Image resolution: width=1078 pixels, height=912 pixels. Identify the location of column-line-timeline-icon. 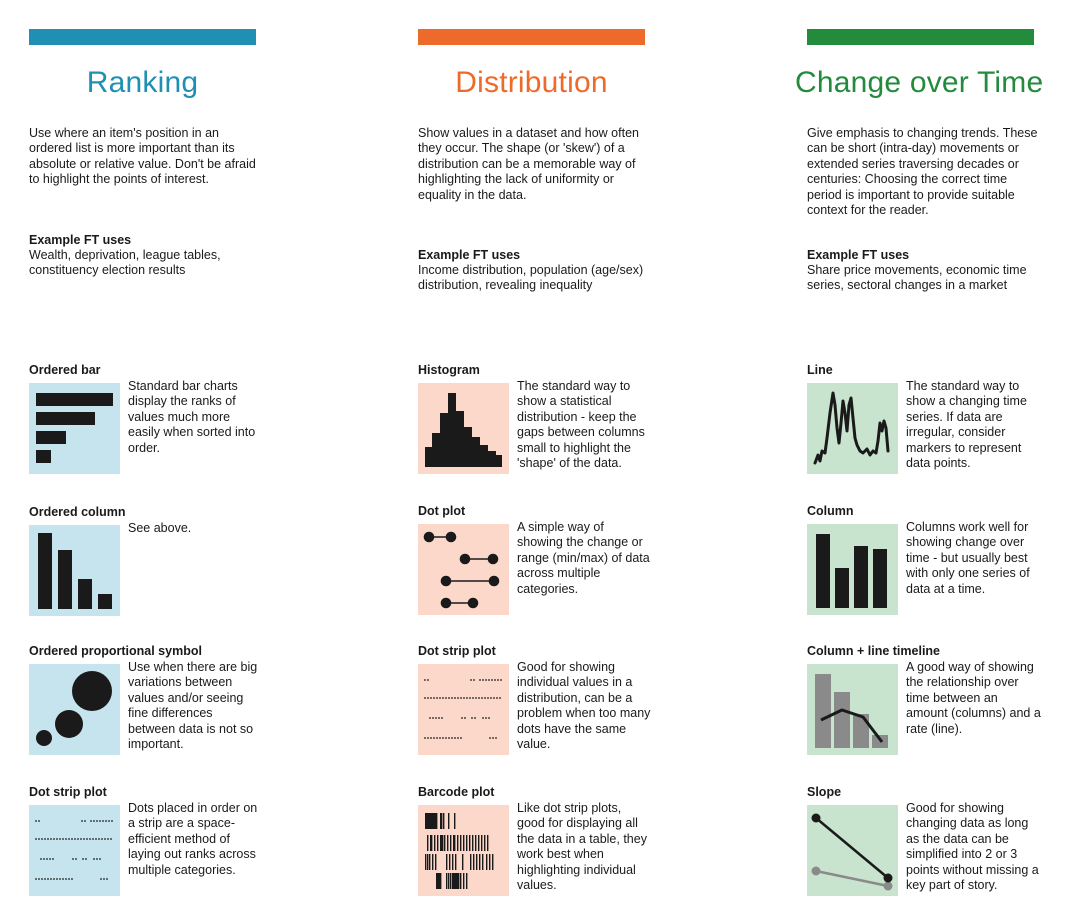
(852, 709).